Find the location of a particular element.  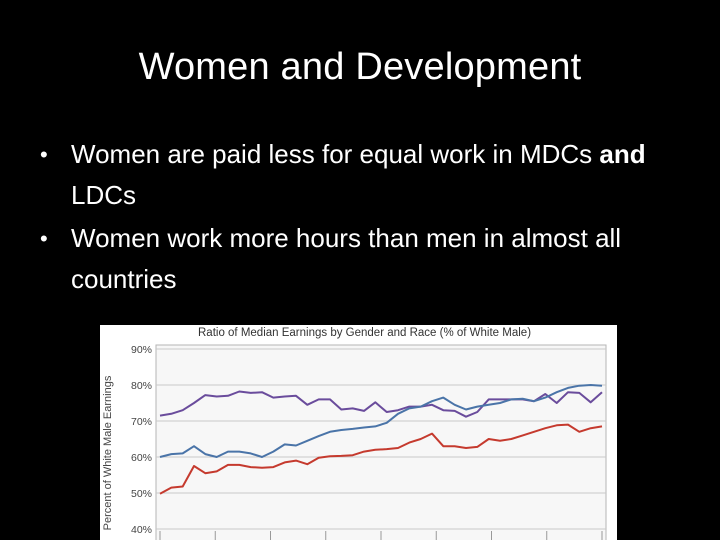

series-layer is located at coordinates (381, 439).